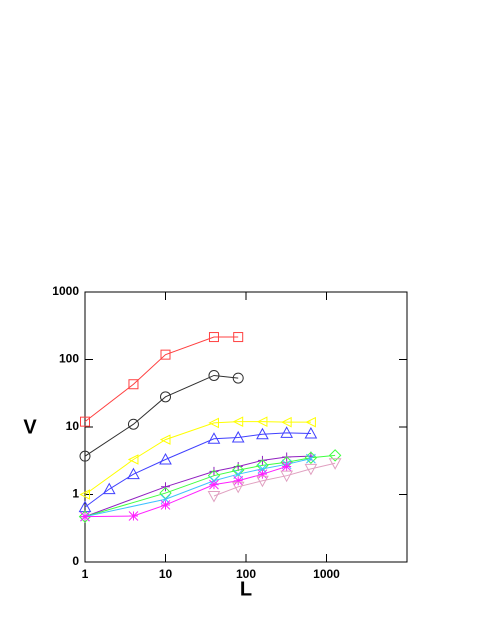 The width and height of the screenshot is (491, 635). I want to click on y-tick-label: 0, so click(75, 561).